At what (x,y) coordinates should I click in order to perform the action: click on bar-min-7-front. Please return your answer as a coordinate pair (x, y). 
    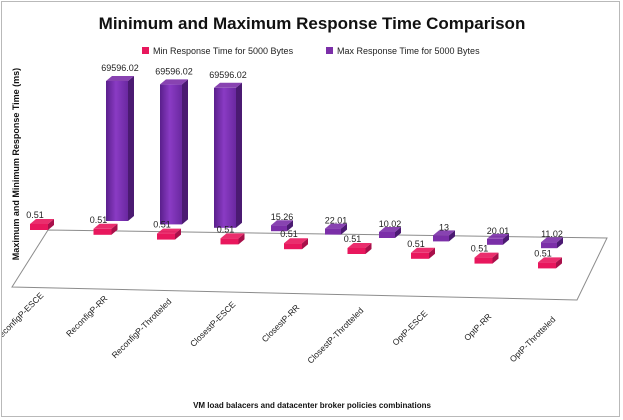
    Looking at the image, I should click on (483, 260).